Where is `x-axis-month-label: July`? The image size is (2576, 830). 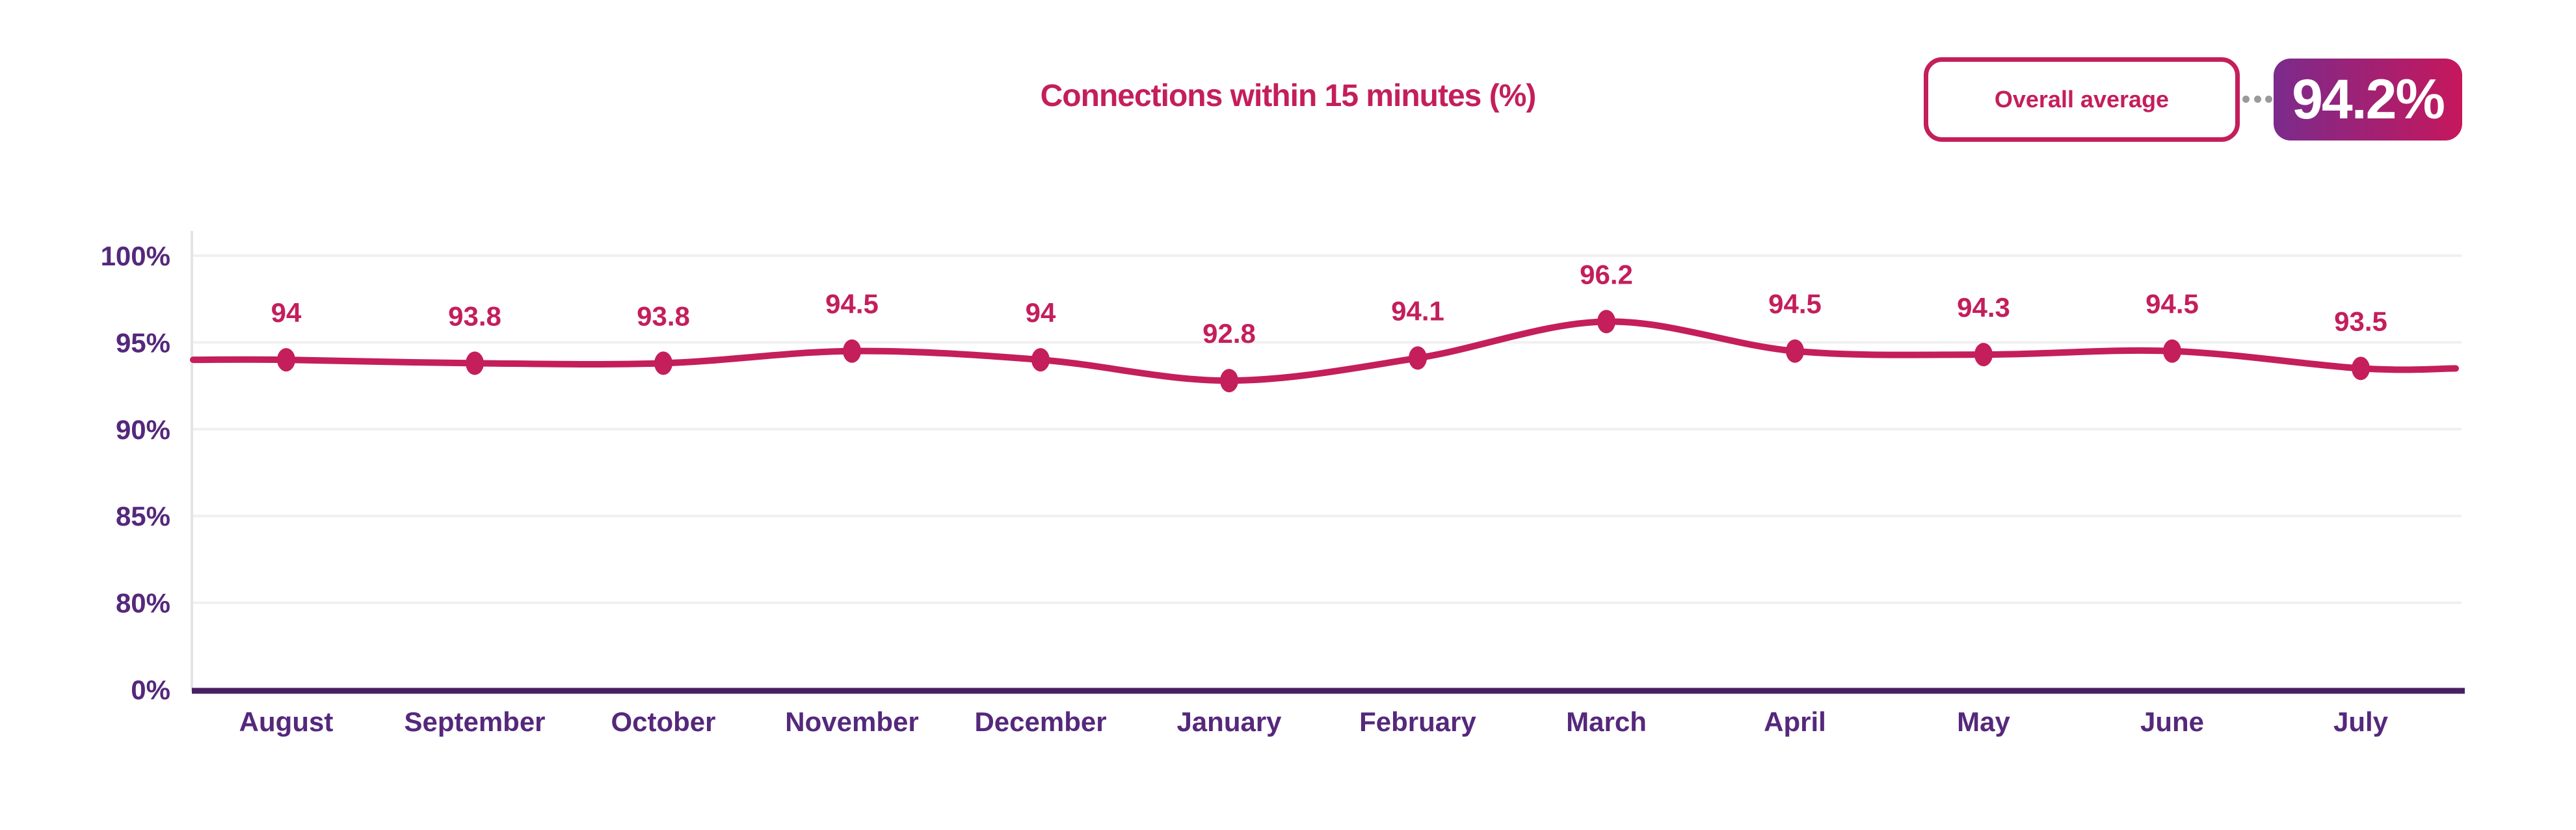 x-axis-month-label: July is located at coordinates (2361, 721).